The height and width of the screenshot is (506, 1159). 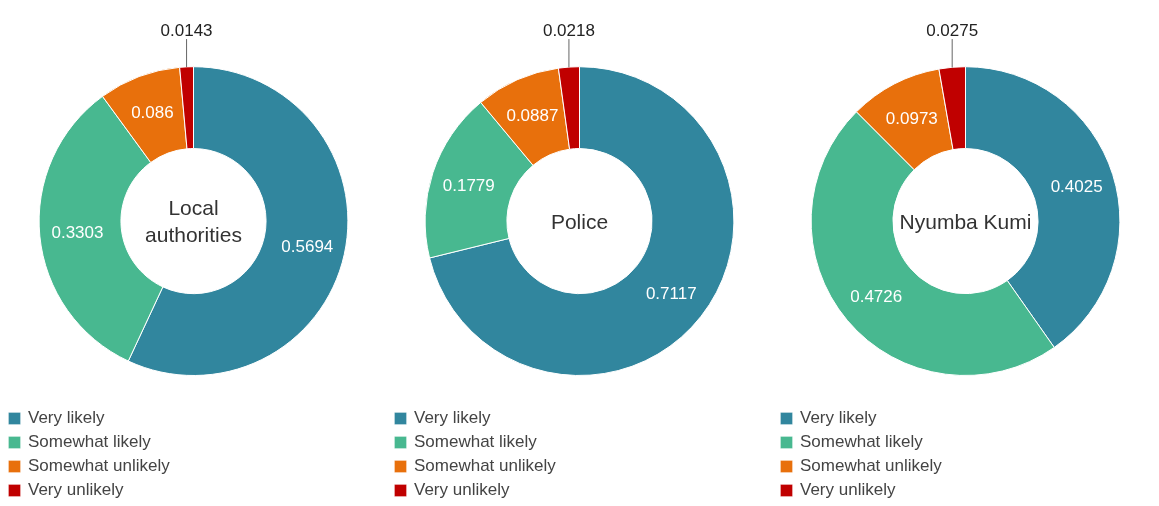 I want to click on data-label: 0.4726, so click(x=876, y=296).